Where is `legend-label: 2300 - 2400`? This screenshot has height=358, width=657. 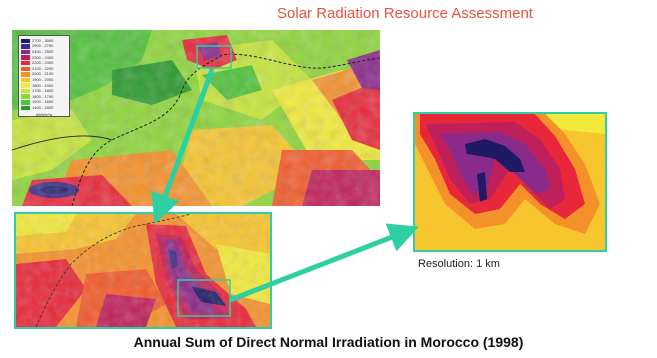 legend-label: 2300 - 2400 is located at coordinates (43, 57).